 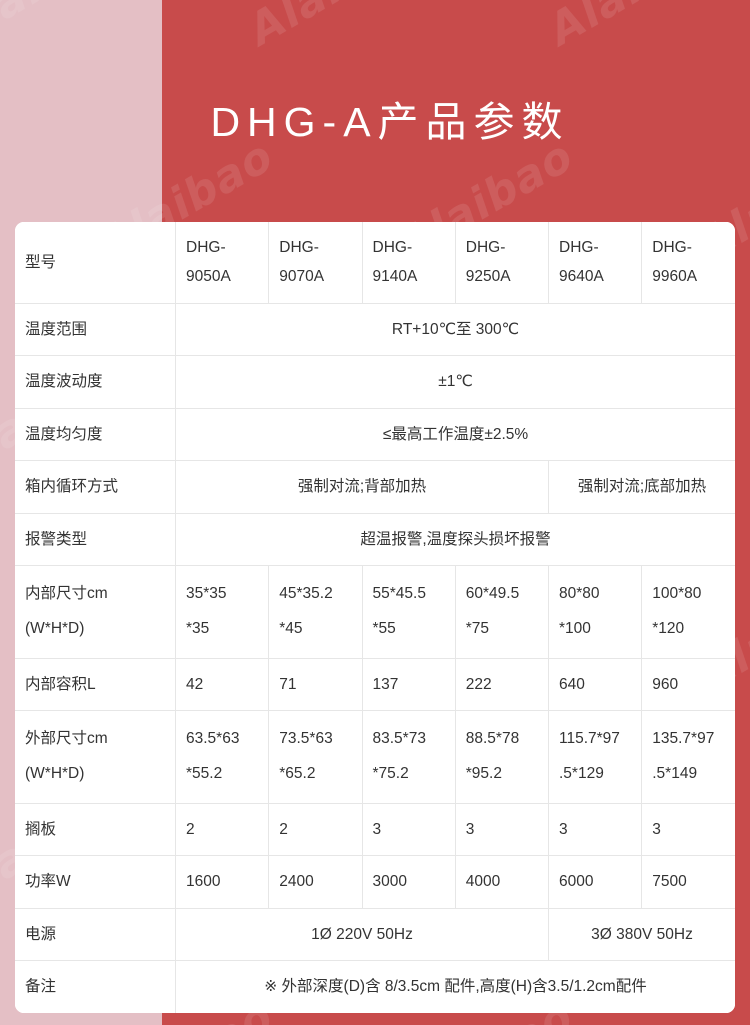 What do you see at coordinates (213, 739) in the screenshot?
I see `cell-outer-size-1-line1: 63.5*63` at bounding box center [213, 739].